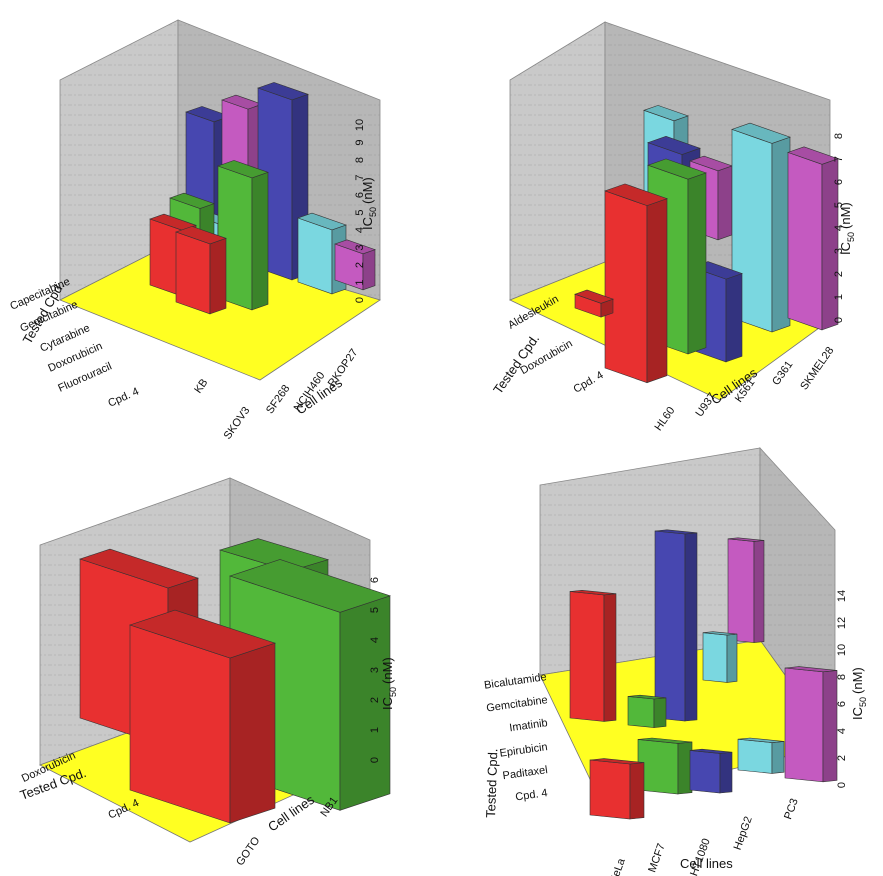 The width and height of the screenshot is (883, 876). I want to click on x-tick-label: SKOV3, so click(237, 423).